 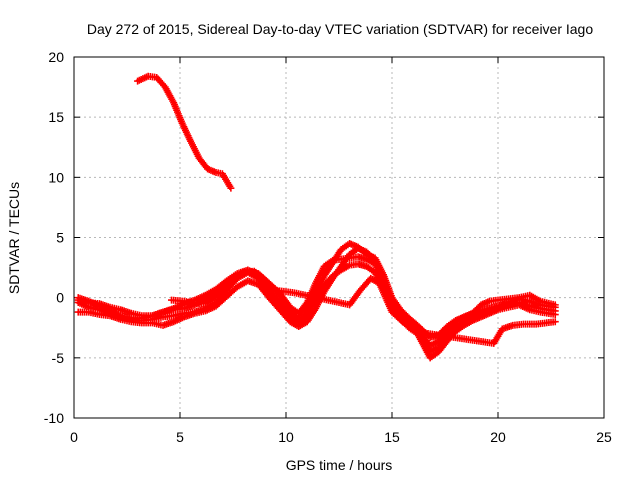 I want to click on y-axis-label: SDTVAR / TECUs, so click(x=14, y=238).